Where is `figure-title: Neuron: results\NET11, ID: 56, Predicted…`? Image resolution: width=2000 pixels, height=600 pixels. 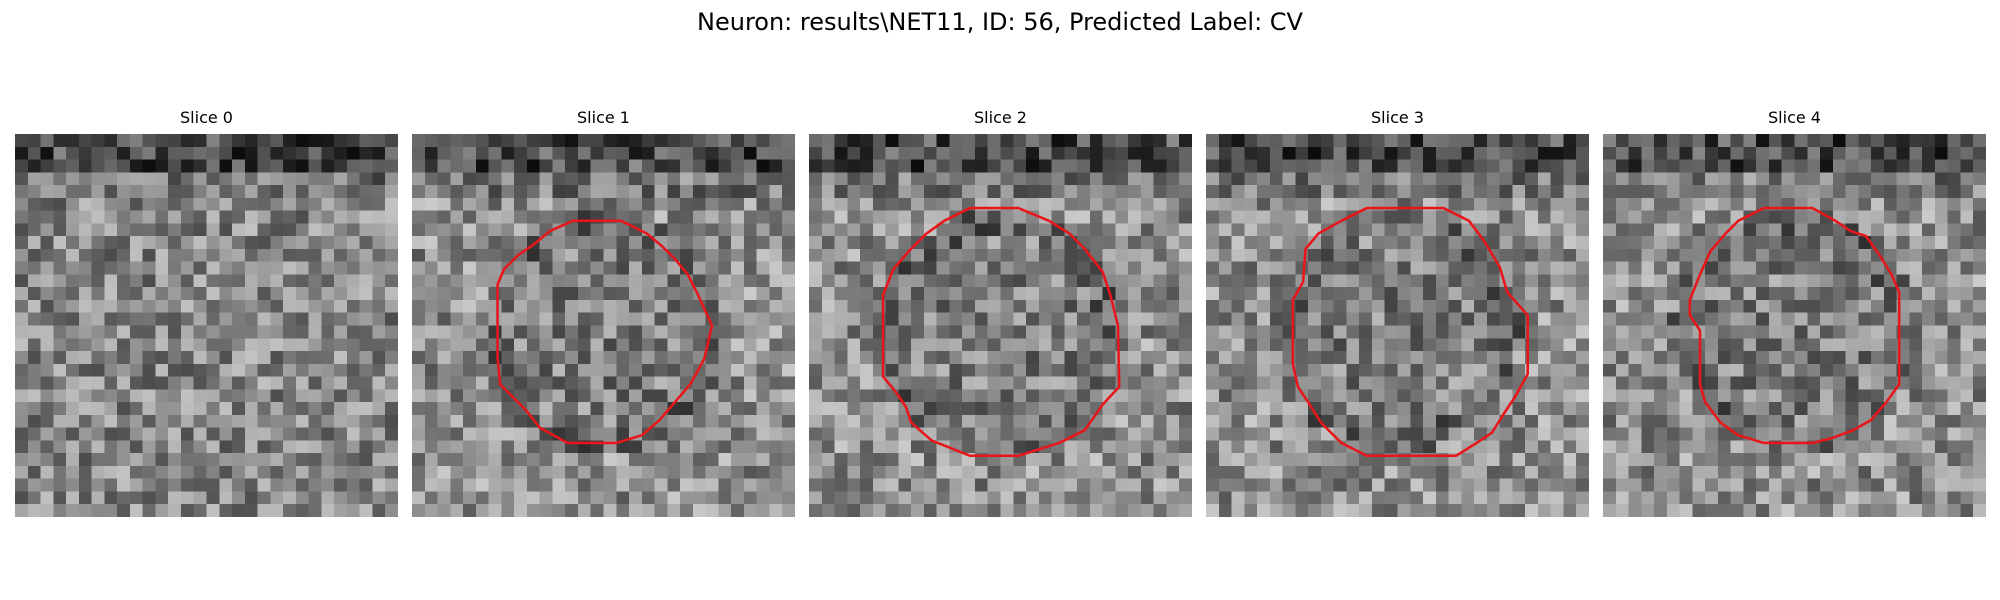 figure-title: Neuron: results\NET11, ID: 56, Predicted… is located at coordinates (1000, 22).